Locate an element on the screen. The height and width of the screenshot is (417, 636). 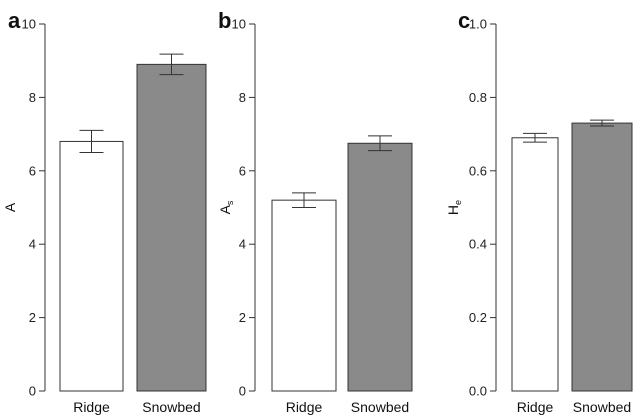
y-axis-label-subscript: s is located at coordinates (230, 202).